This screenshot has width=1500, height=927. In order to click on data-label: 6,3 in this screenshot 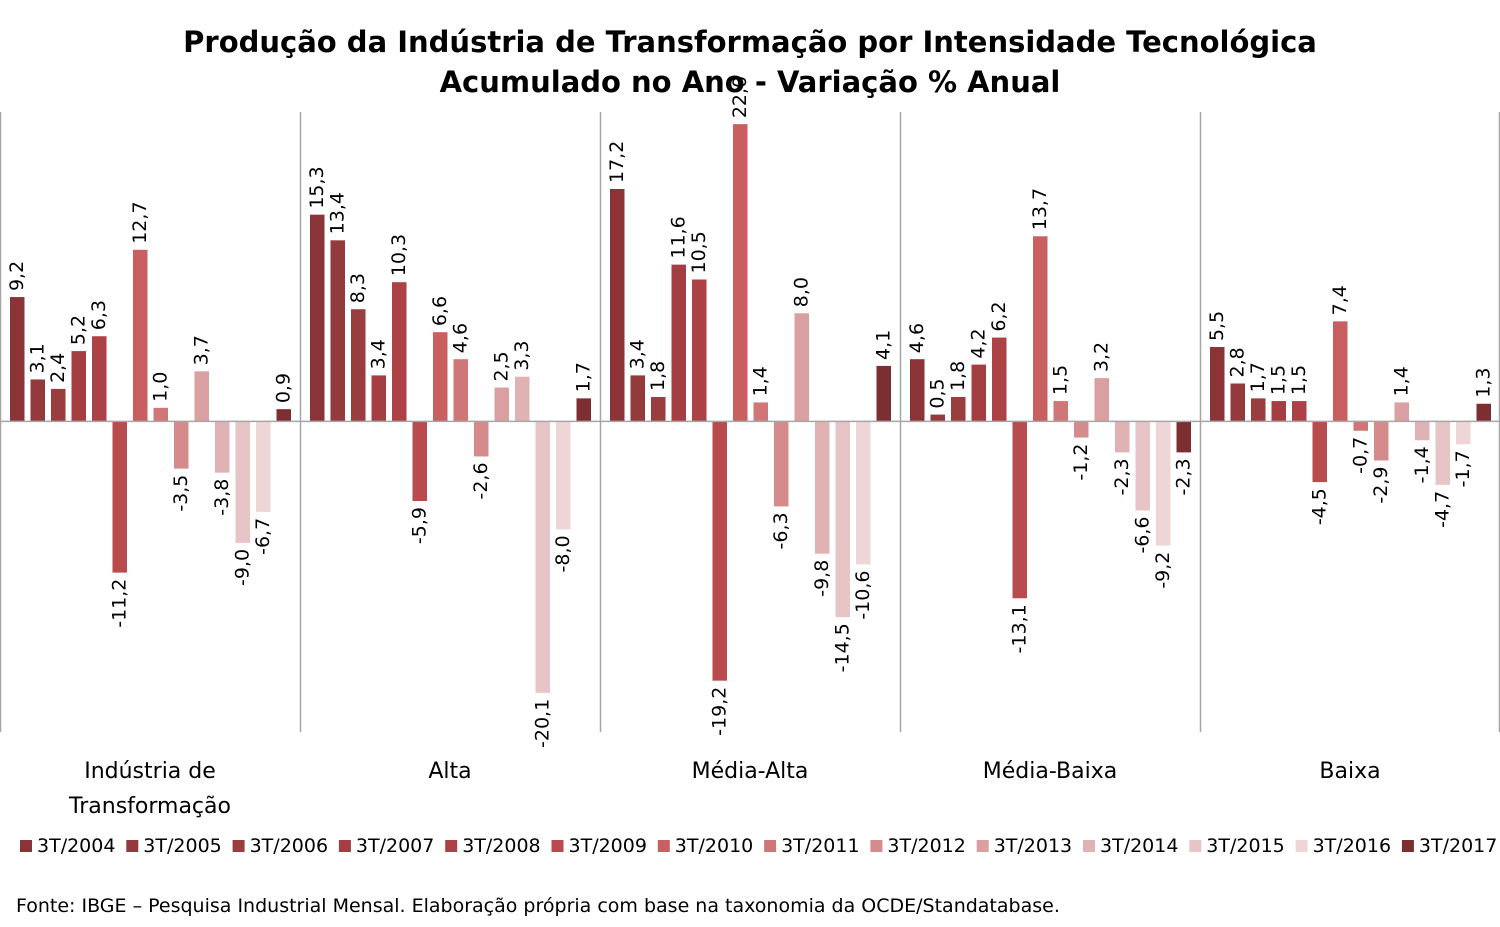, I will do `click(99, 315)`.